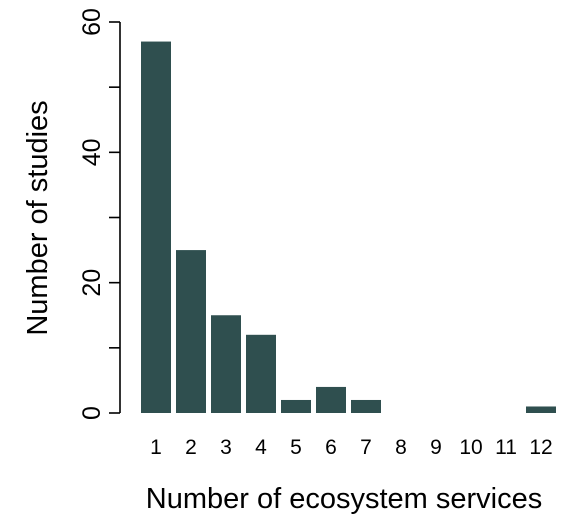 Image resolution: width=568 pixels, height=520 pixels. I want to click on x-axis-title: Number of ecosystem services, so click(344, 499).